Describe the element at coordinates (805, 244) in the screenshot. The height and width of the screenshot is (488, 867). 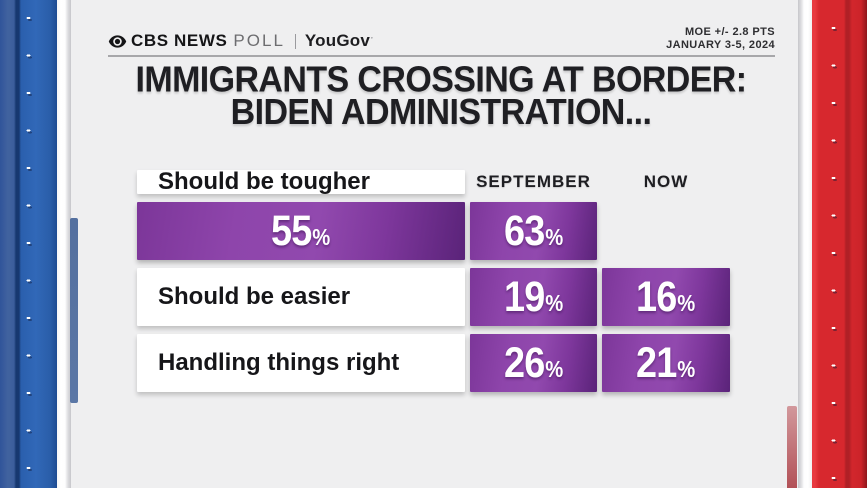
I see `right-page-edge` at that location.